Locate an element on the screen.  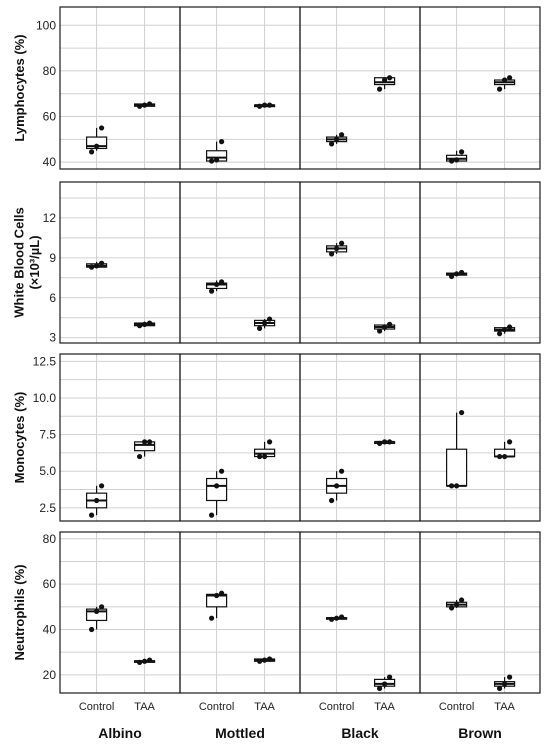
y-axis-label: Monocytes (%) is located at coordinates (19, 438).